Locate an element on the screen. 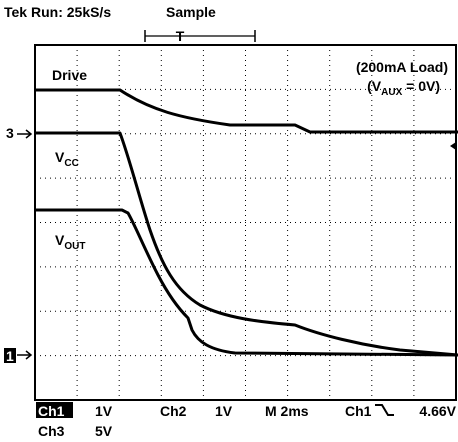 This screenshot has height=442, width=458. ch1-label: Ch1 is located at coordinates (51, 411).